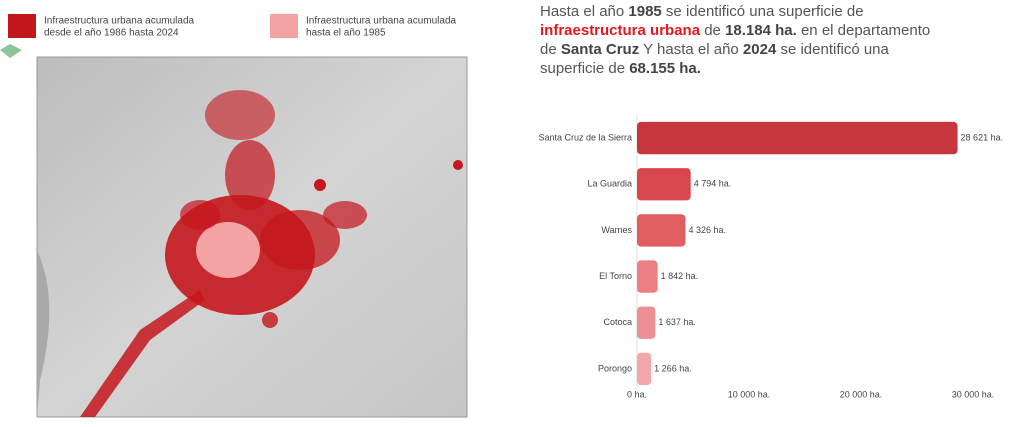 Image resolution: width=1024 pixels, height=427 pixels. What do you see at coordinates (761, 30) in the screenshot?
I see `description-text: 18.184 ha.` at bounding box center [761, 30].